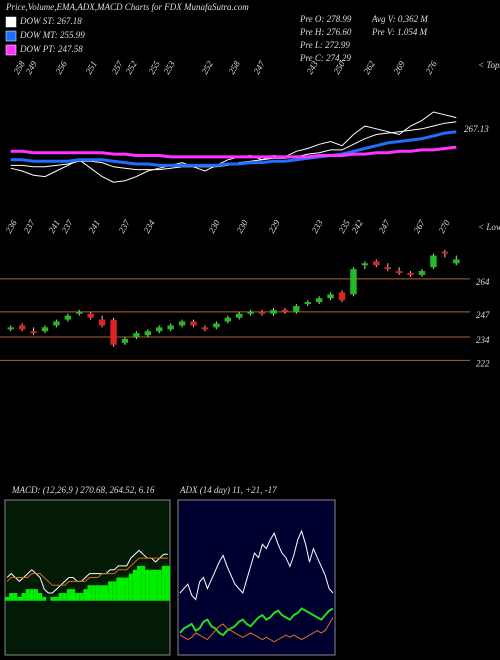 The image size is (500, 660). What do you see at coordinates (325, 19) in the screenshot?
I see `info-text: Pre O: 278.99` at bounding box center [325, 19].